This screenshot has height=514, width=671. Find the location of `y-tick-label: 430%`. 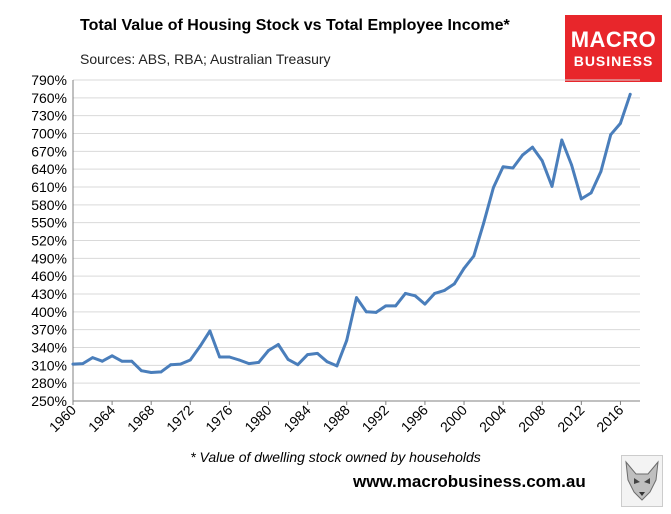

y-tick-label: 430% is located at coordinates (49, 294).